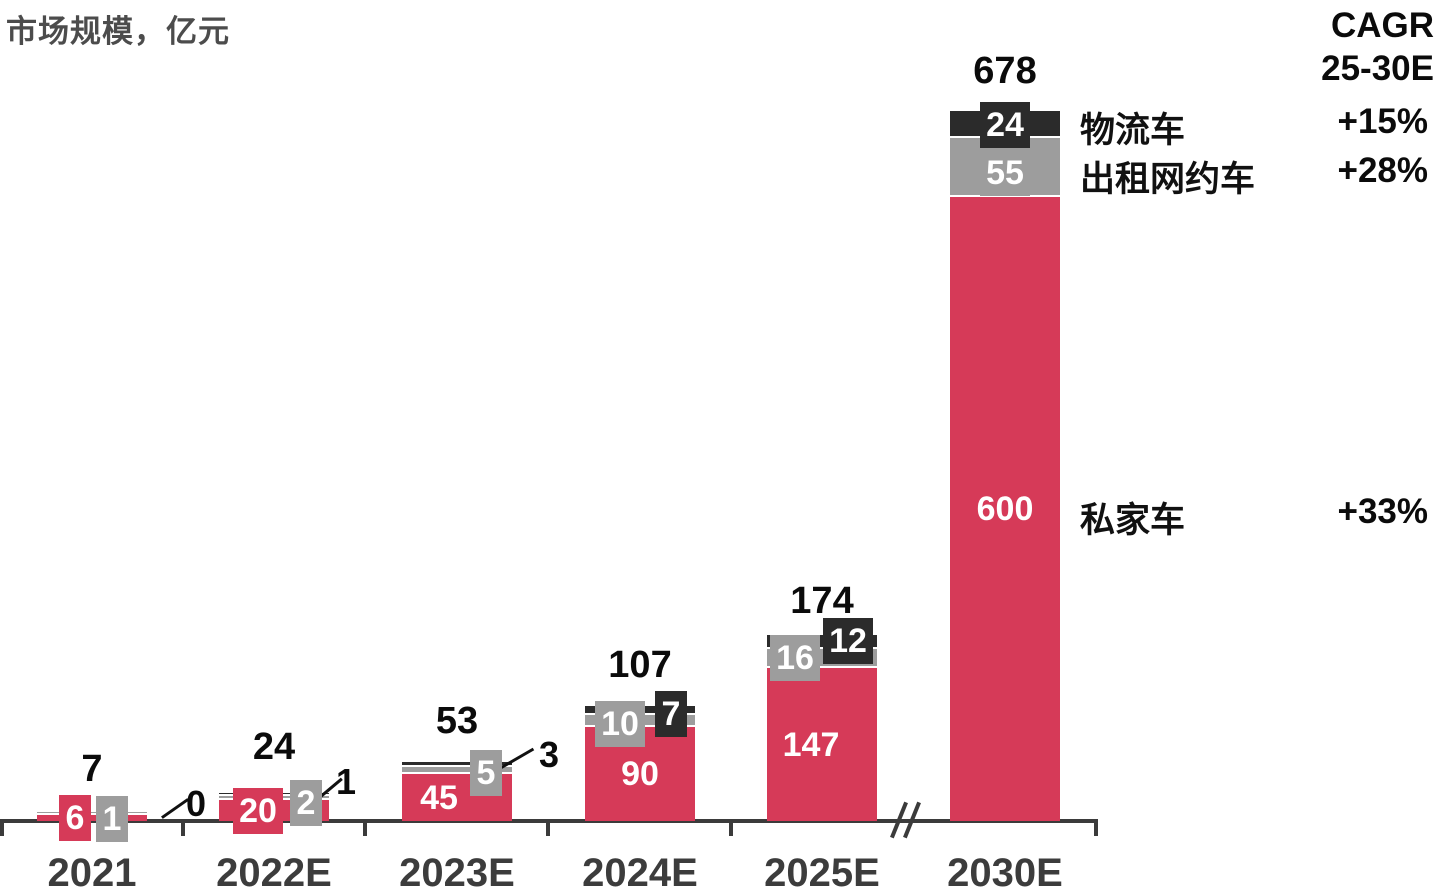 The width and height of the screenshot is (1440, 891). Describe the element at coordinates (822, 871) in the screenshot. I see `x-axis-label-2025E: 2025E` at that location.